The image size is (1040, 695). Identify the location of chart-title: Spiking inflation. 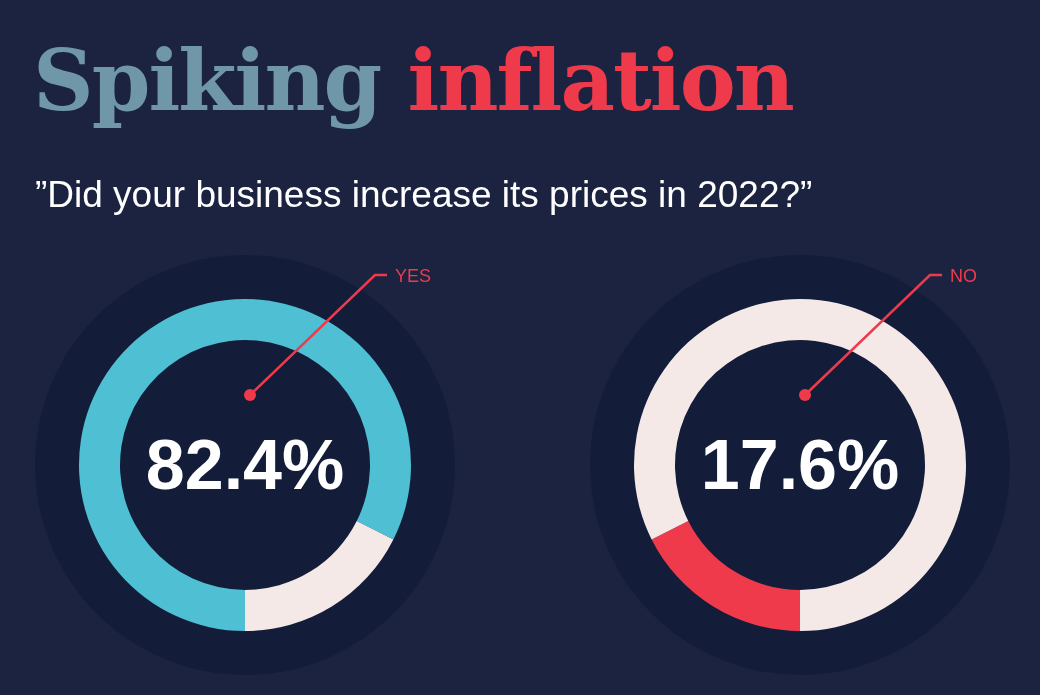
(413, 80).